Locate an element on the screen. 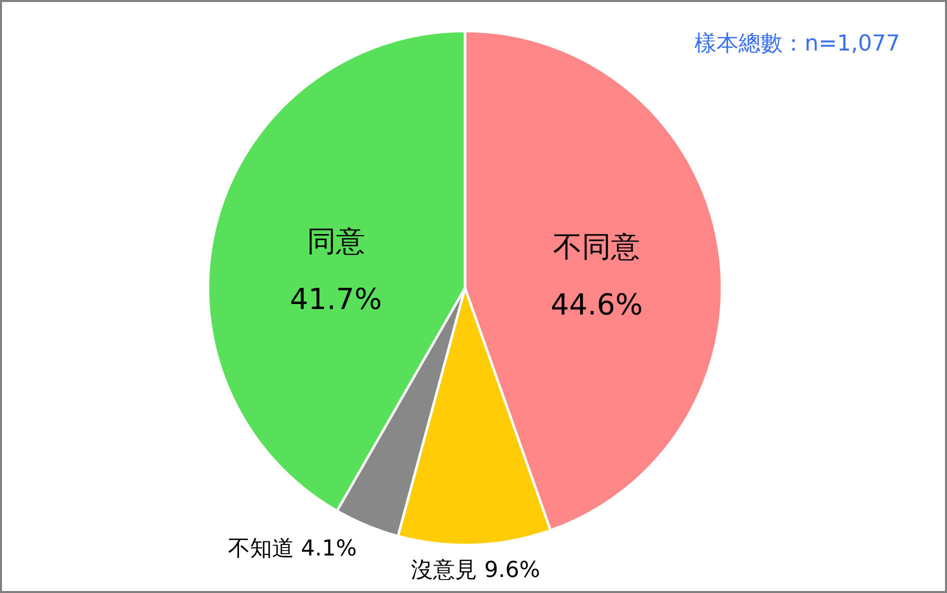  slice-label: 同意 is located at coordinates (335, 241).